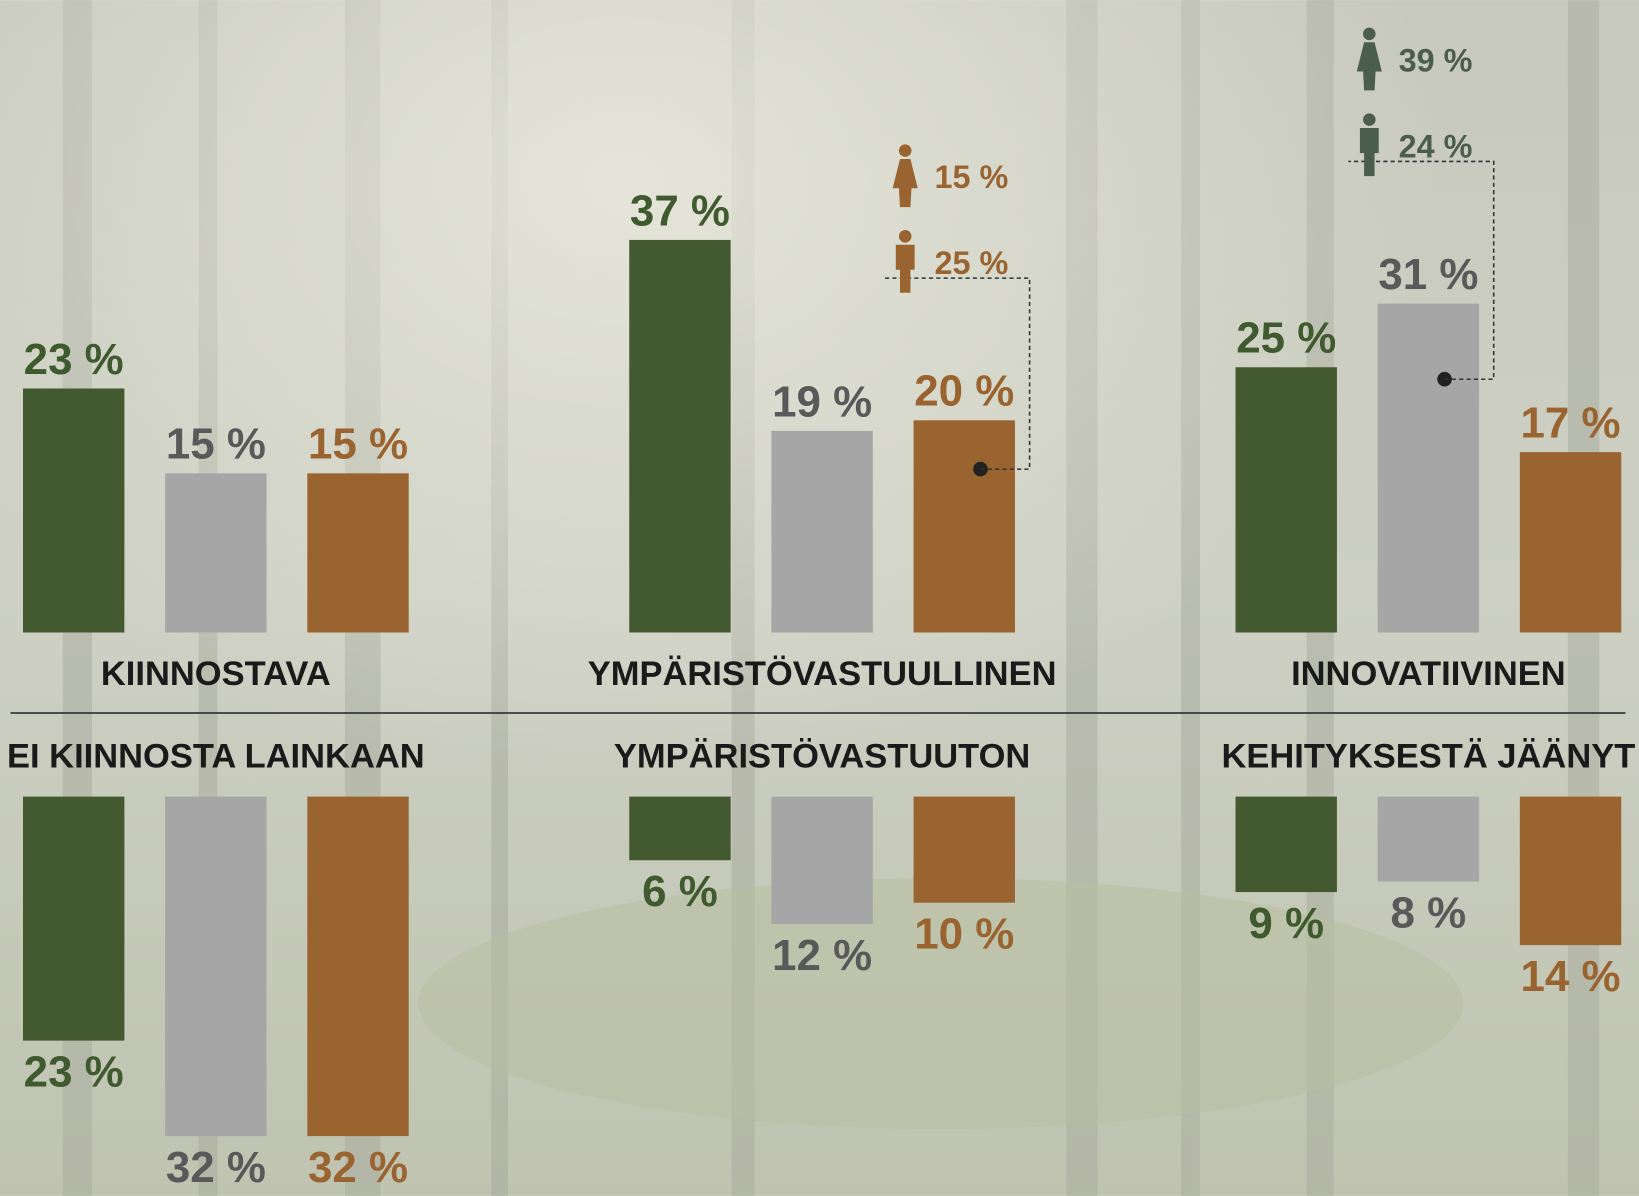 This screenshot has height=1196, width=1639. What do you see at coordinates (1428, 674) in the screenshot?
I see `panel-title: INNOVATIIVINEN` at bounding box center [1428, 674].